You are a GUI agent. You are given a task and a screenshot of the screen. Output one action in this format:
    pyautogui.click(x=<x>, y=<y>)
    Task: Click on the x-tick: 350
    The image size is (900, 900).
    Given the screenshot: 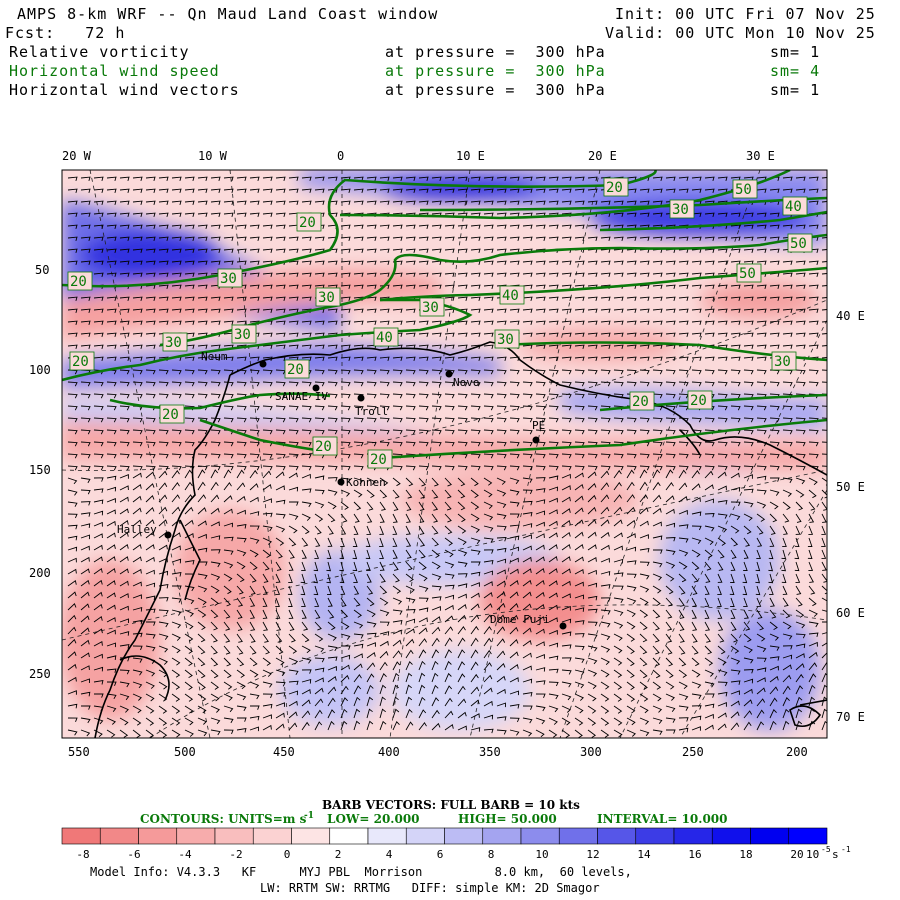 What is the action you would take?
    pyautogui.click(x=490, y=752)
    